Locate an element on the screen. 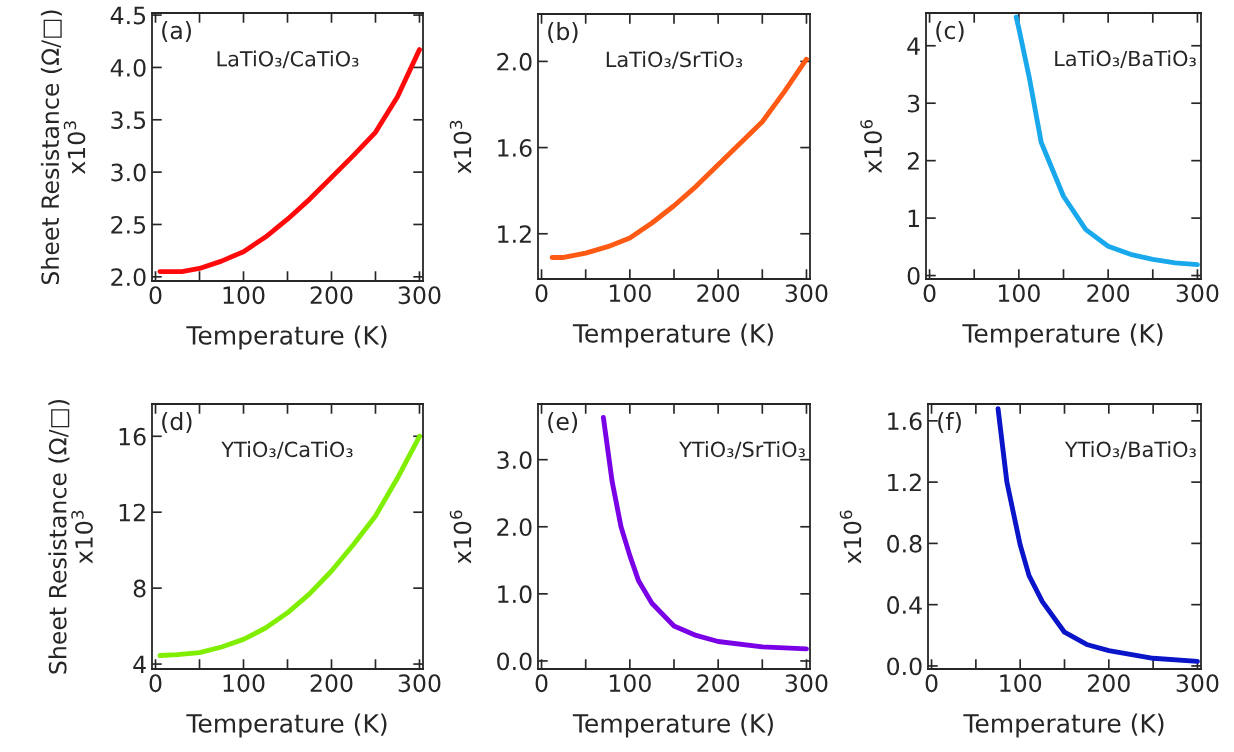 The image size is (1234, 752). y-tick-label: 2.5 is located at coordinates (128, 224).